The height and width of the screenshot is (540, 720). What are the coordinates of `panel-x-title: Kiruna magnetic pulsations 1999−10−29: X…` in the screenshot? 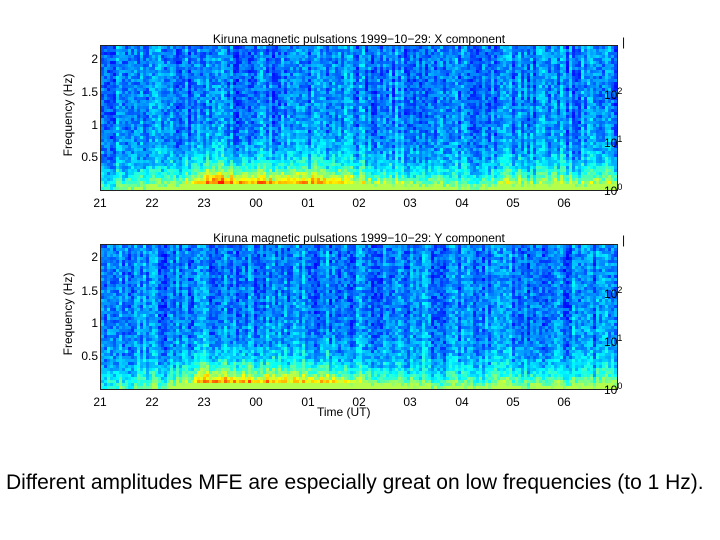 It's located at (359, 39).